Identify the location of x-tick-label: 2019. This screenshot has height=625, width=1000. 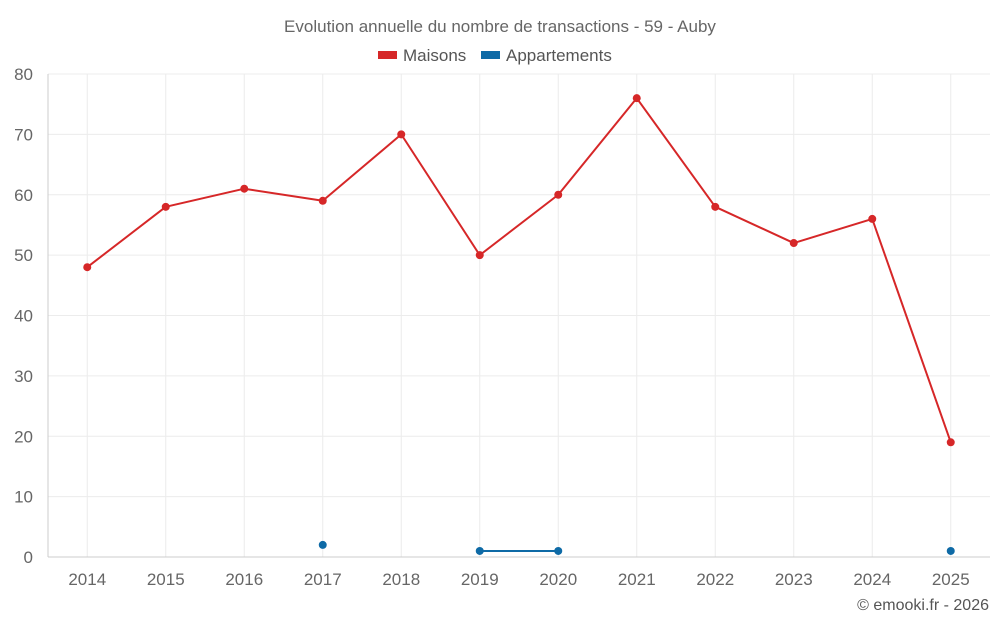
(480, 579).